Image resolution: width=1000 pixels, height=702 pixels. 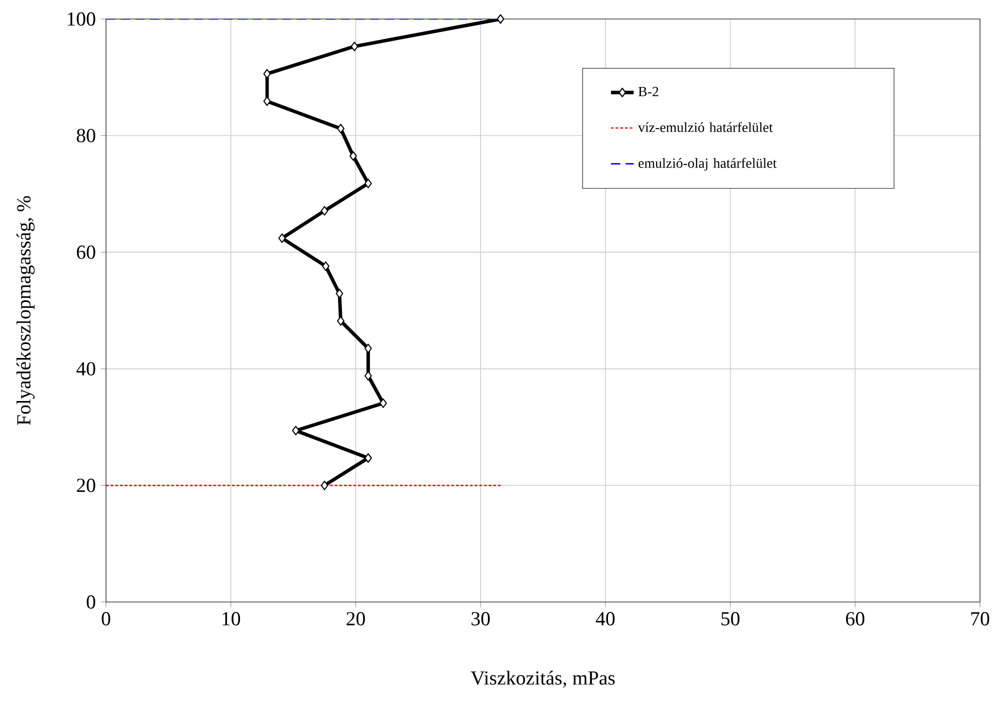 What do you see at coordinates (82, 19) in the screenshot?
I see `y-tick-label: 100` at bounding box center [82, 19].